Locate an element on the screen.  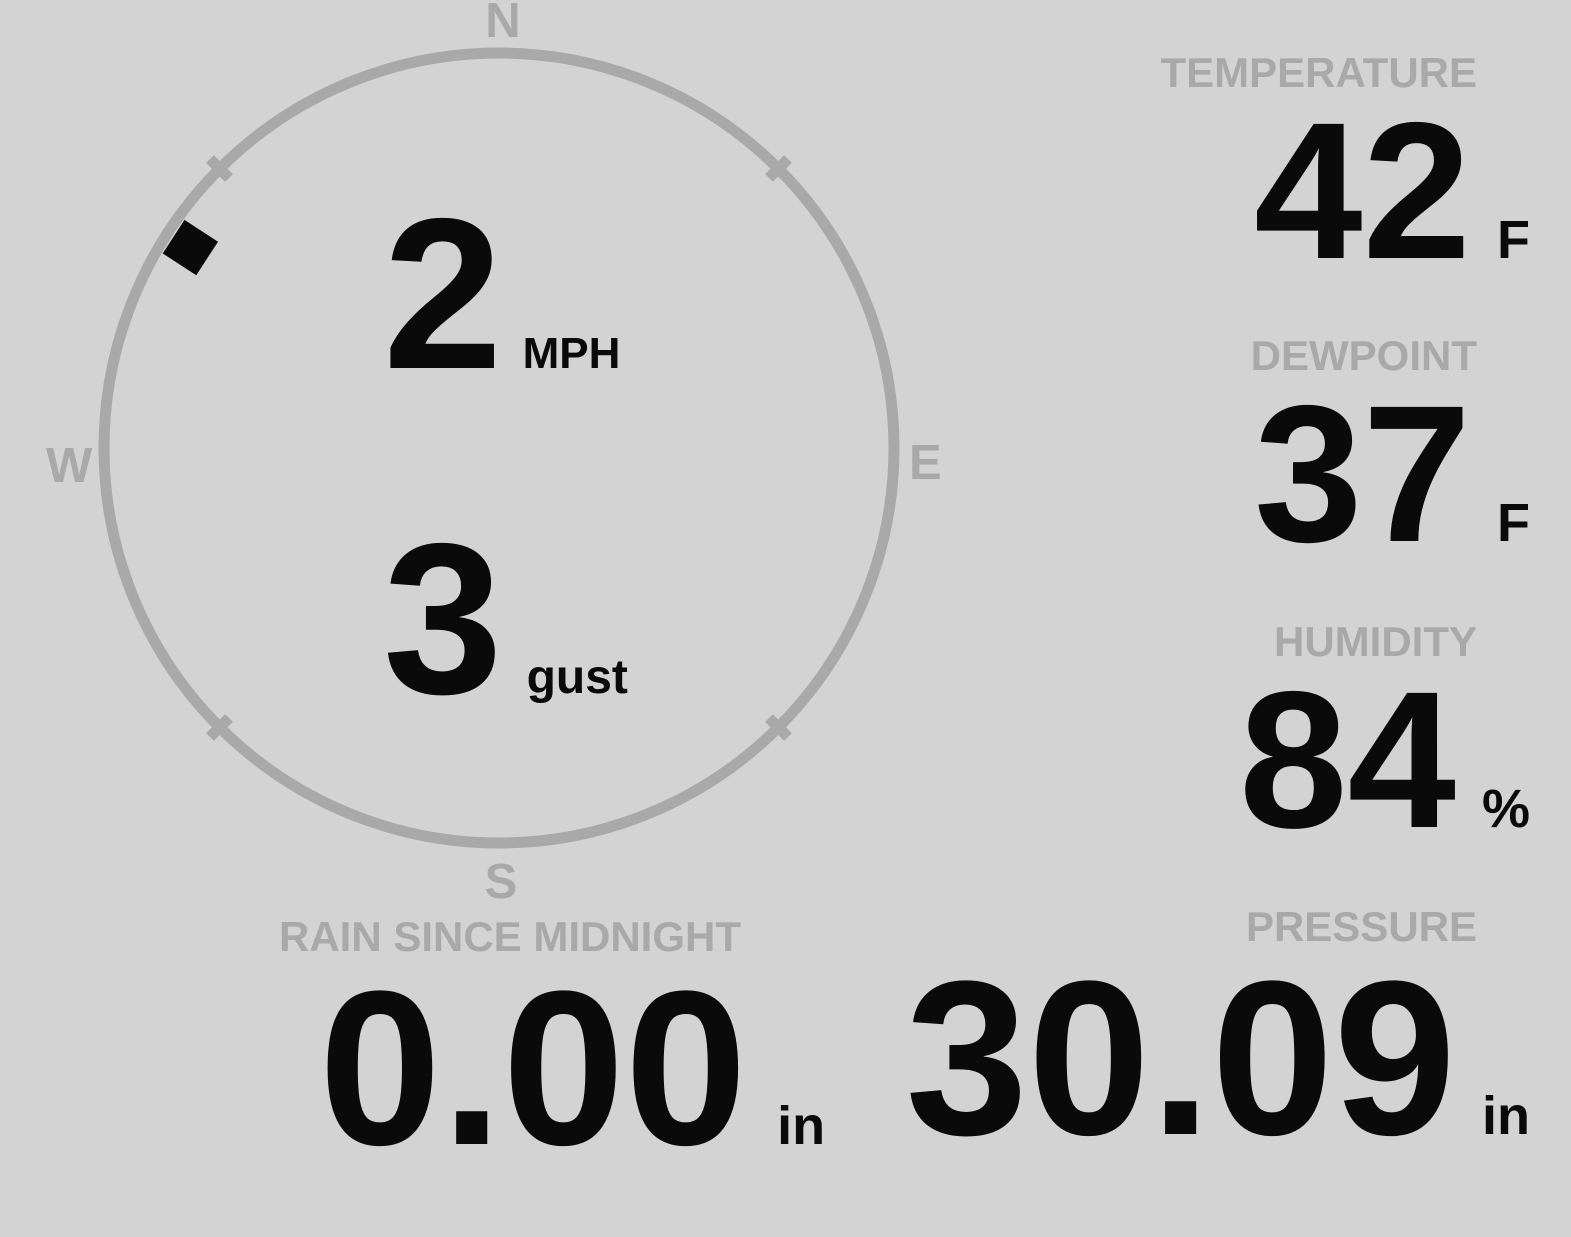
rain-unit: in is located at coordinates (801, 1126).